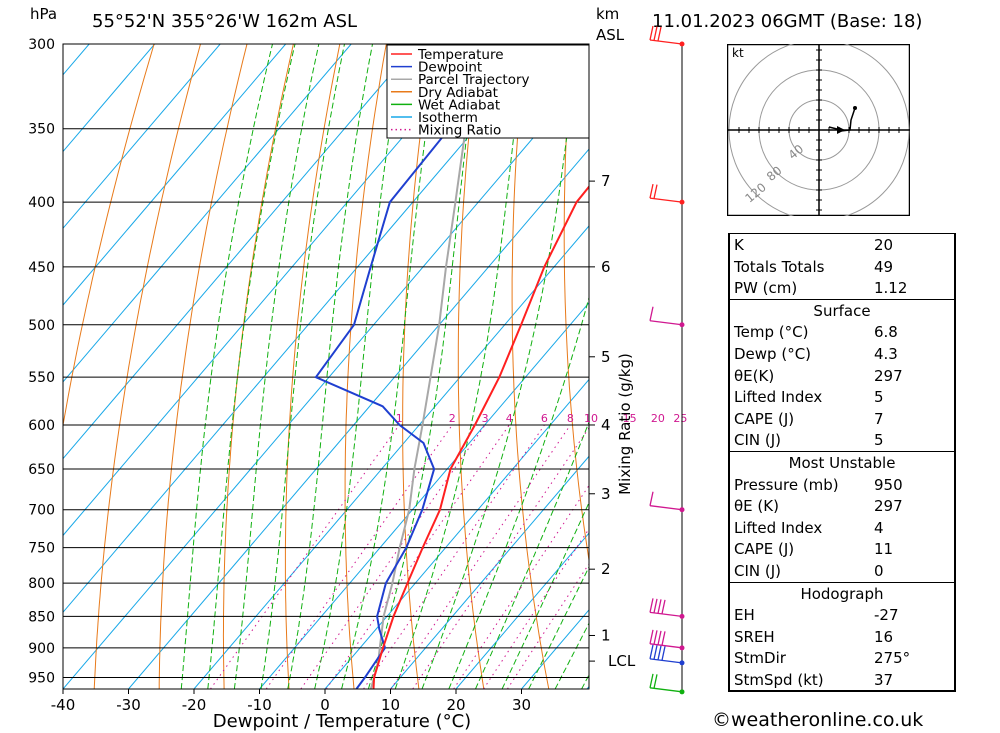 The height and width of the screenshot is (733, 1000). What do you see at coordinates (888, 375) in the screenshot?
I see `index-value: 297` at bounding box center [888, 375].